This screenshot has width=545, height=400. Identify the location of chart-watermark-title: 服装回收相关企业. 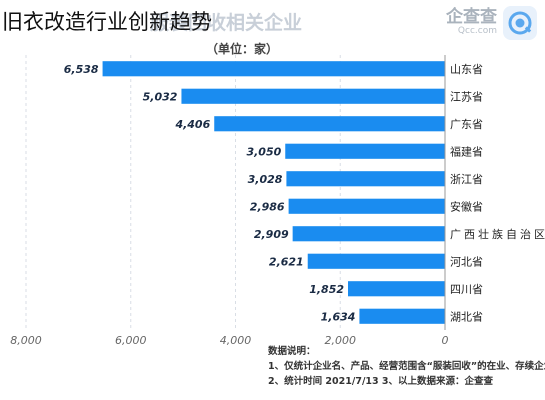
(226, 23).